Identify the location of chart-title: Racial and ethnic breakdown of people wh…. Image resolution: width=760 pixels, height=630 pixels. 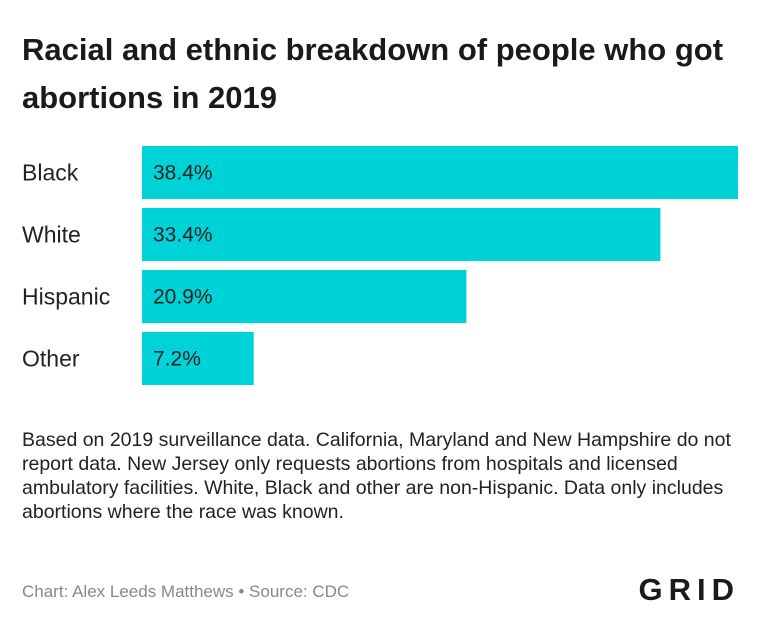
(373, 73).